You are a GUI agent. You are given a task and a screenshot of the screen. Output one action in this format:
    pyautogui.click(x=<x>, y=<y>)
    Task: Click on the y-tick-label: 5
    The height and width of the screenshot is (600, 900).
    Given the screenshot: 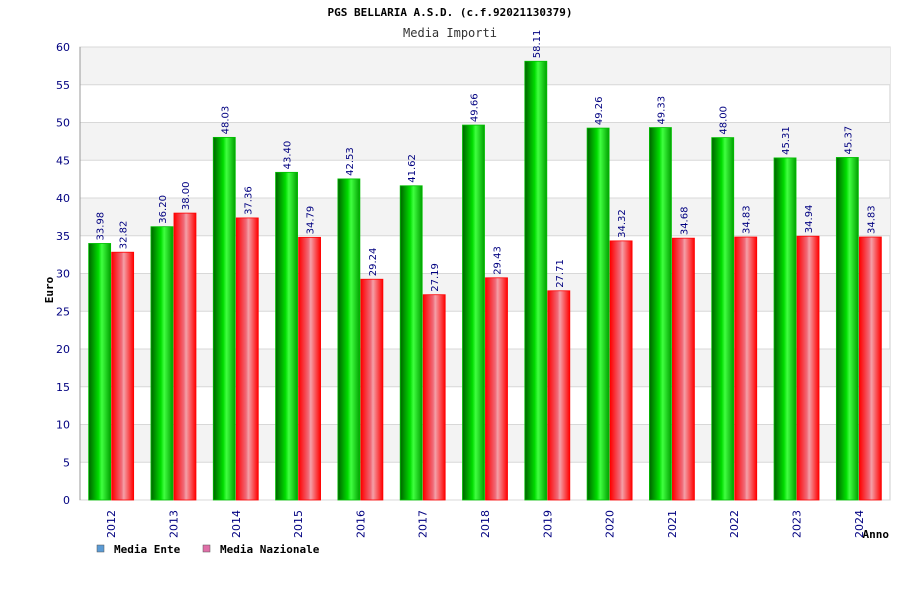 What is the action you would take?
    pyautogui.click(x=66, y=462)
    